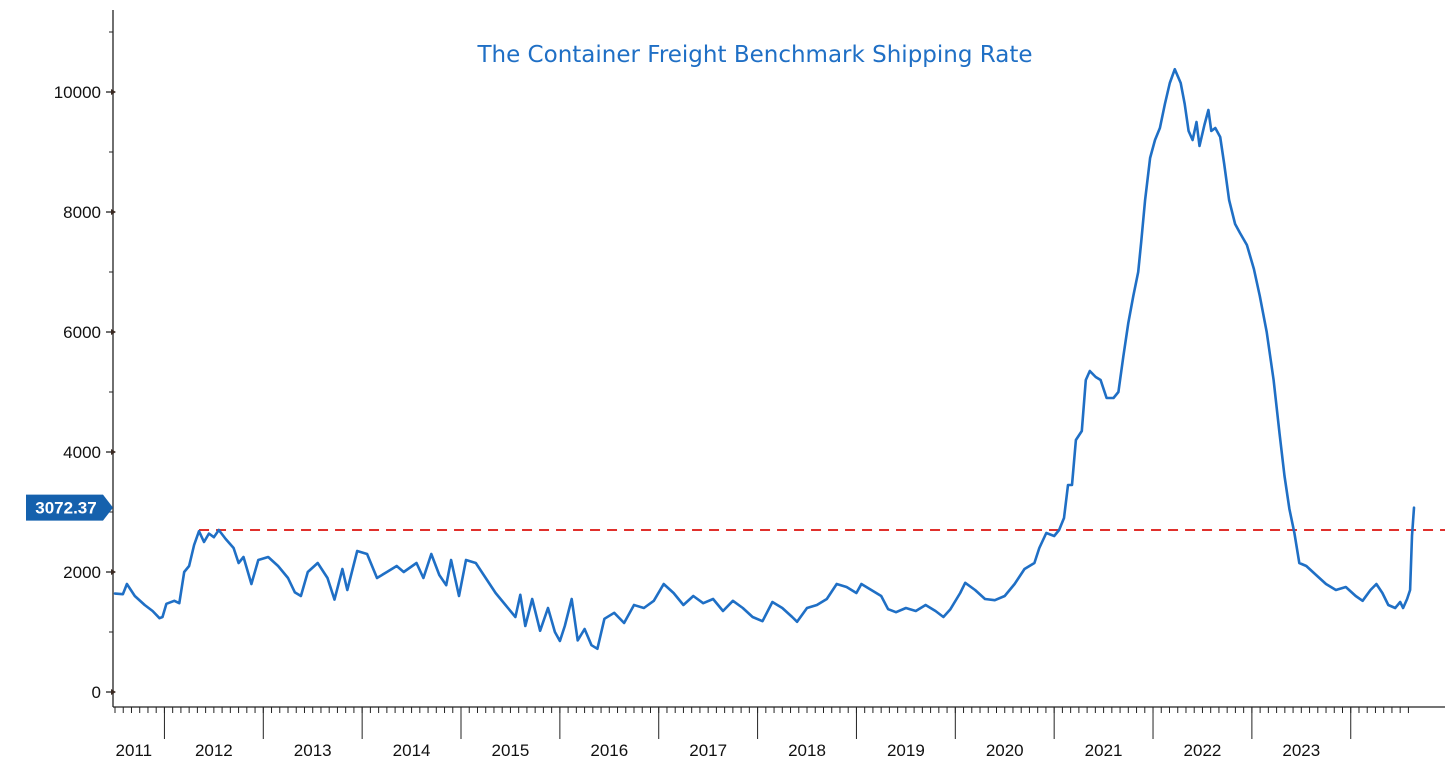  I want to click on x-tick-label: 2017, so click(708, 750).